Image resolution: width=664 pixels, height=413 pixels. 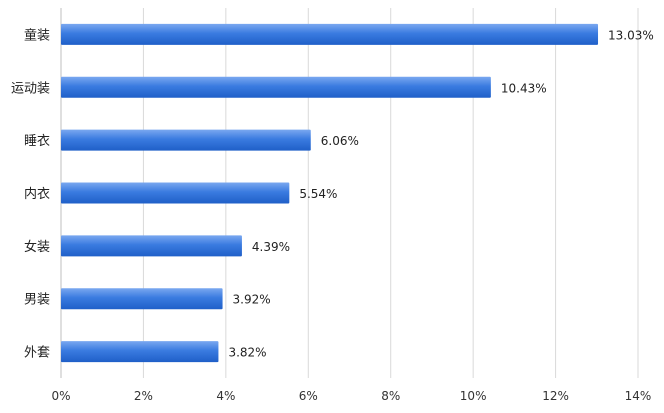 I want to click on x-tick-label: 12%, so click(x=555, y=396).